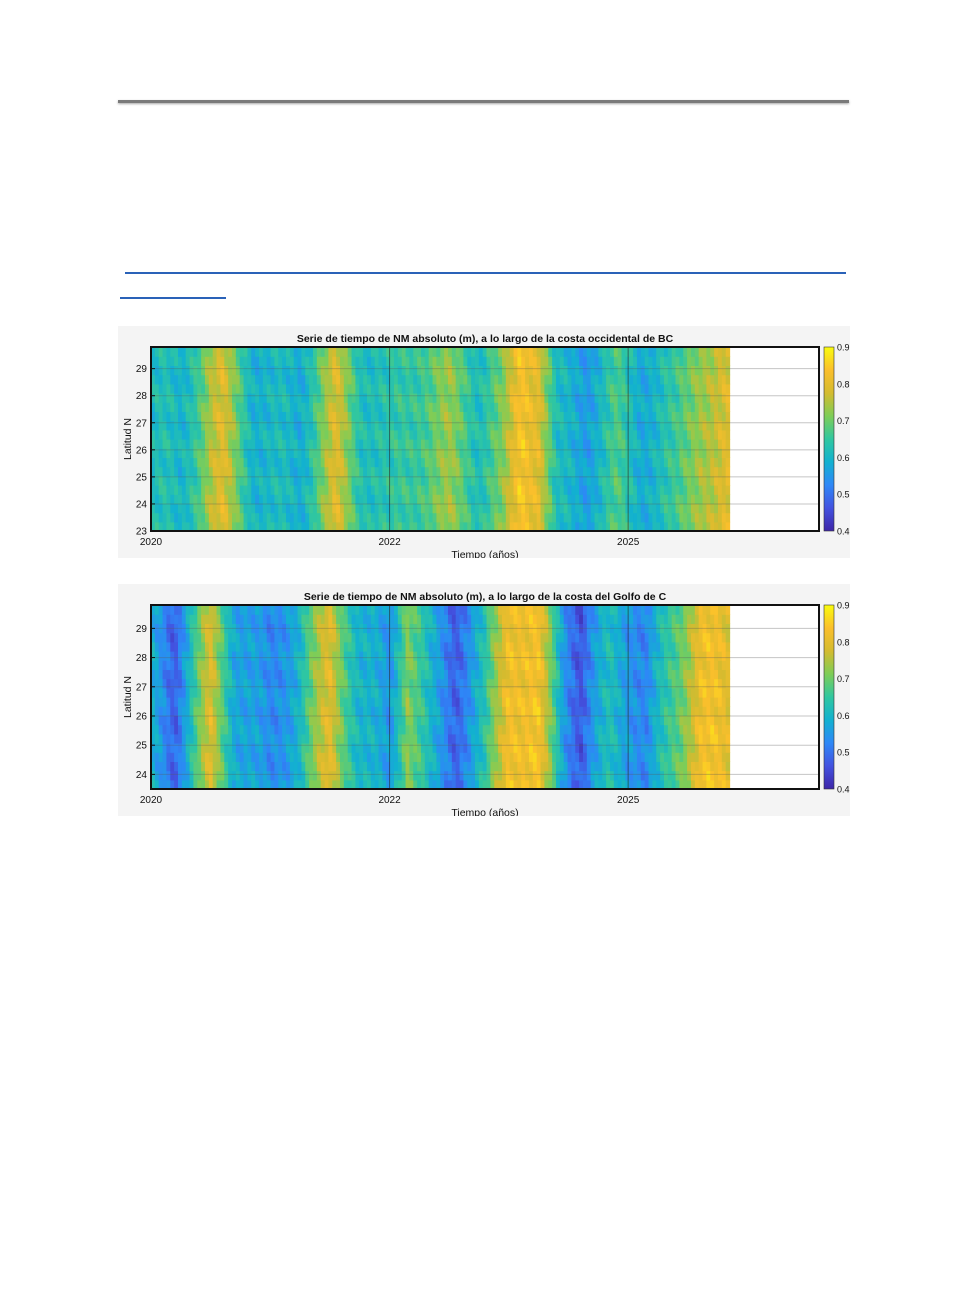 This screenshot has height=1304, width=960. Describe the element at coordinates (173, 298) in the screenshot. I see `hyperlink-underline-continuation` at that location.